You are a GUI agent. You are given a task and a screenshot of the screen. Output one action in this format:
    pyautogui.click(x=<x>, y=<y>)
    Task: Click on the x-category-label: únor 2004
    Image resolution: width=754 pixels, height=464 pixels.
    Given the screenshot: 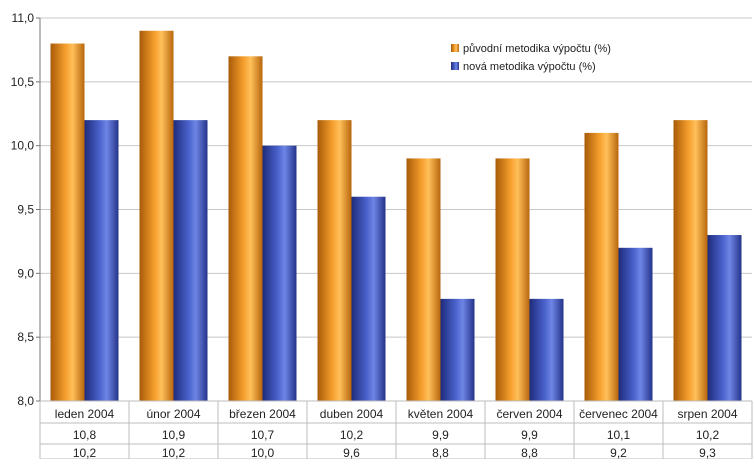 What is the action you would take?
    pyautogui.click(x=173, y=414)
    